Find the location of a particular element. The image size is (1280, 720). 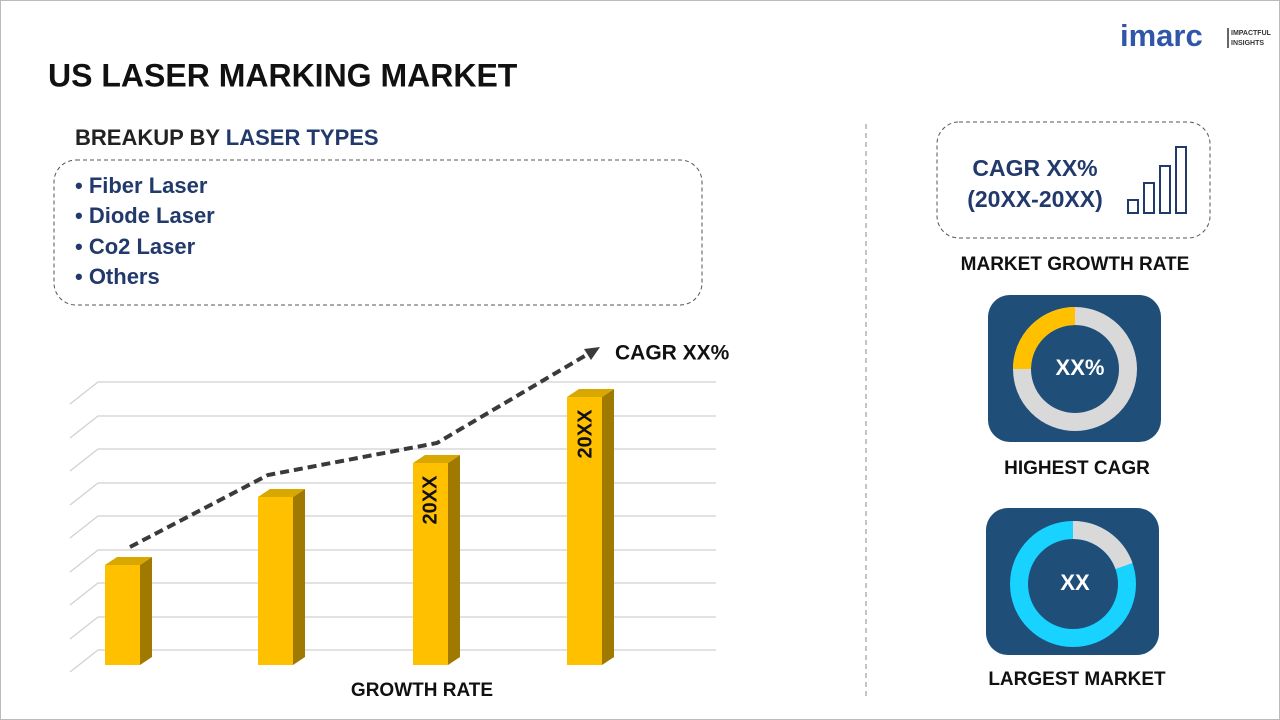

cagr-caption: HIGHEST CAGR is located at coordinates (1077, 468).